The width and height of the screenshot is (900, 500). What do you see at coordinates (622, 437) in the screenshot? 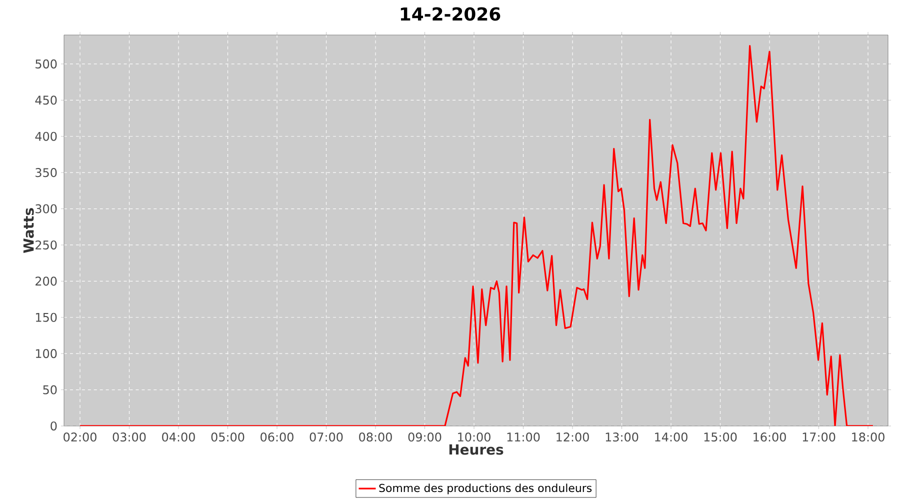
I see `x-tick-label: 13:00` at bounding box center [622, 437].